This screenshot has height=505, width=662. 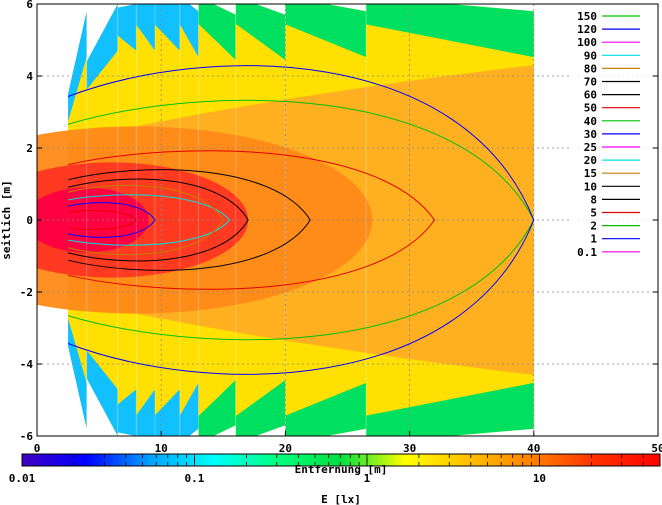 I want to click on legend-label: 70, so click(x=590, y=82).